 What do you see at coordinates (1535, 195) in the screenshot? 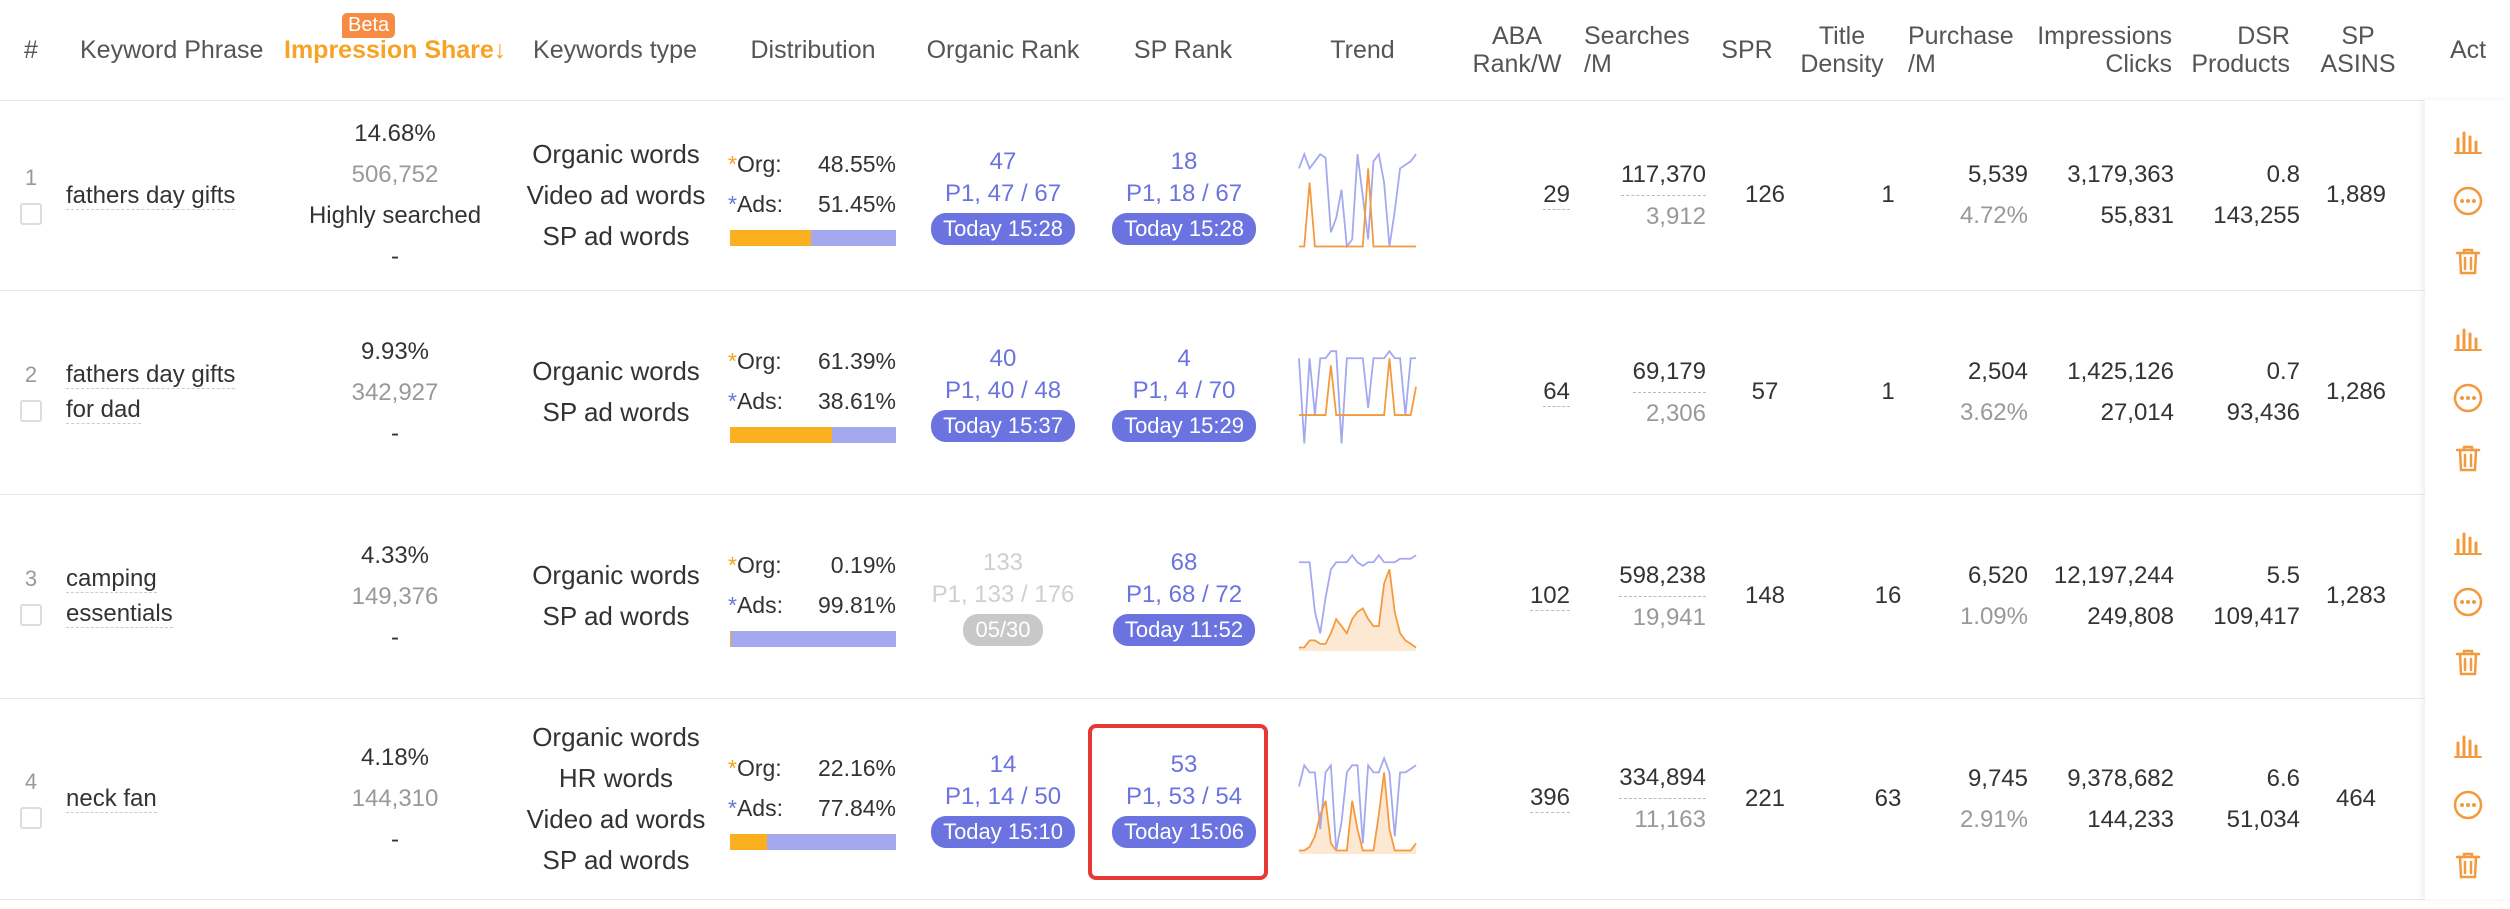
I see `aba-rank-cell: 29` at bounding box center [1535, 195].